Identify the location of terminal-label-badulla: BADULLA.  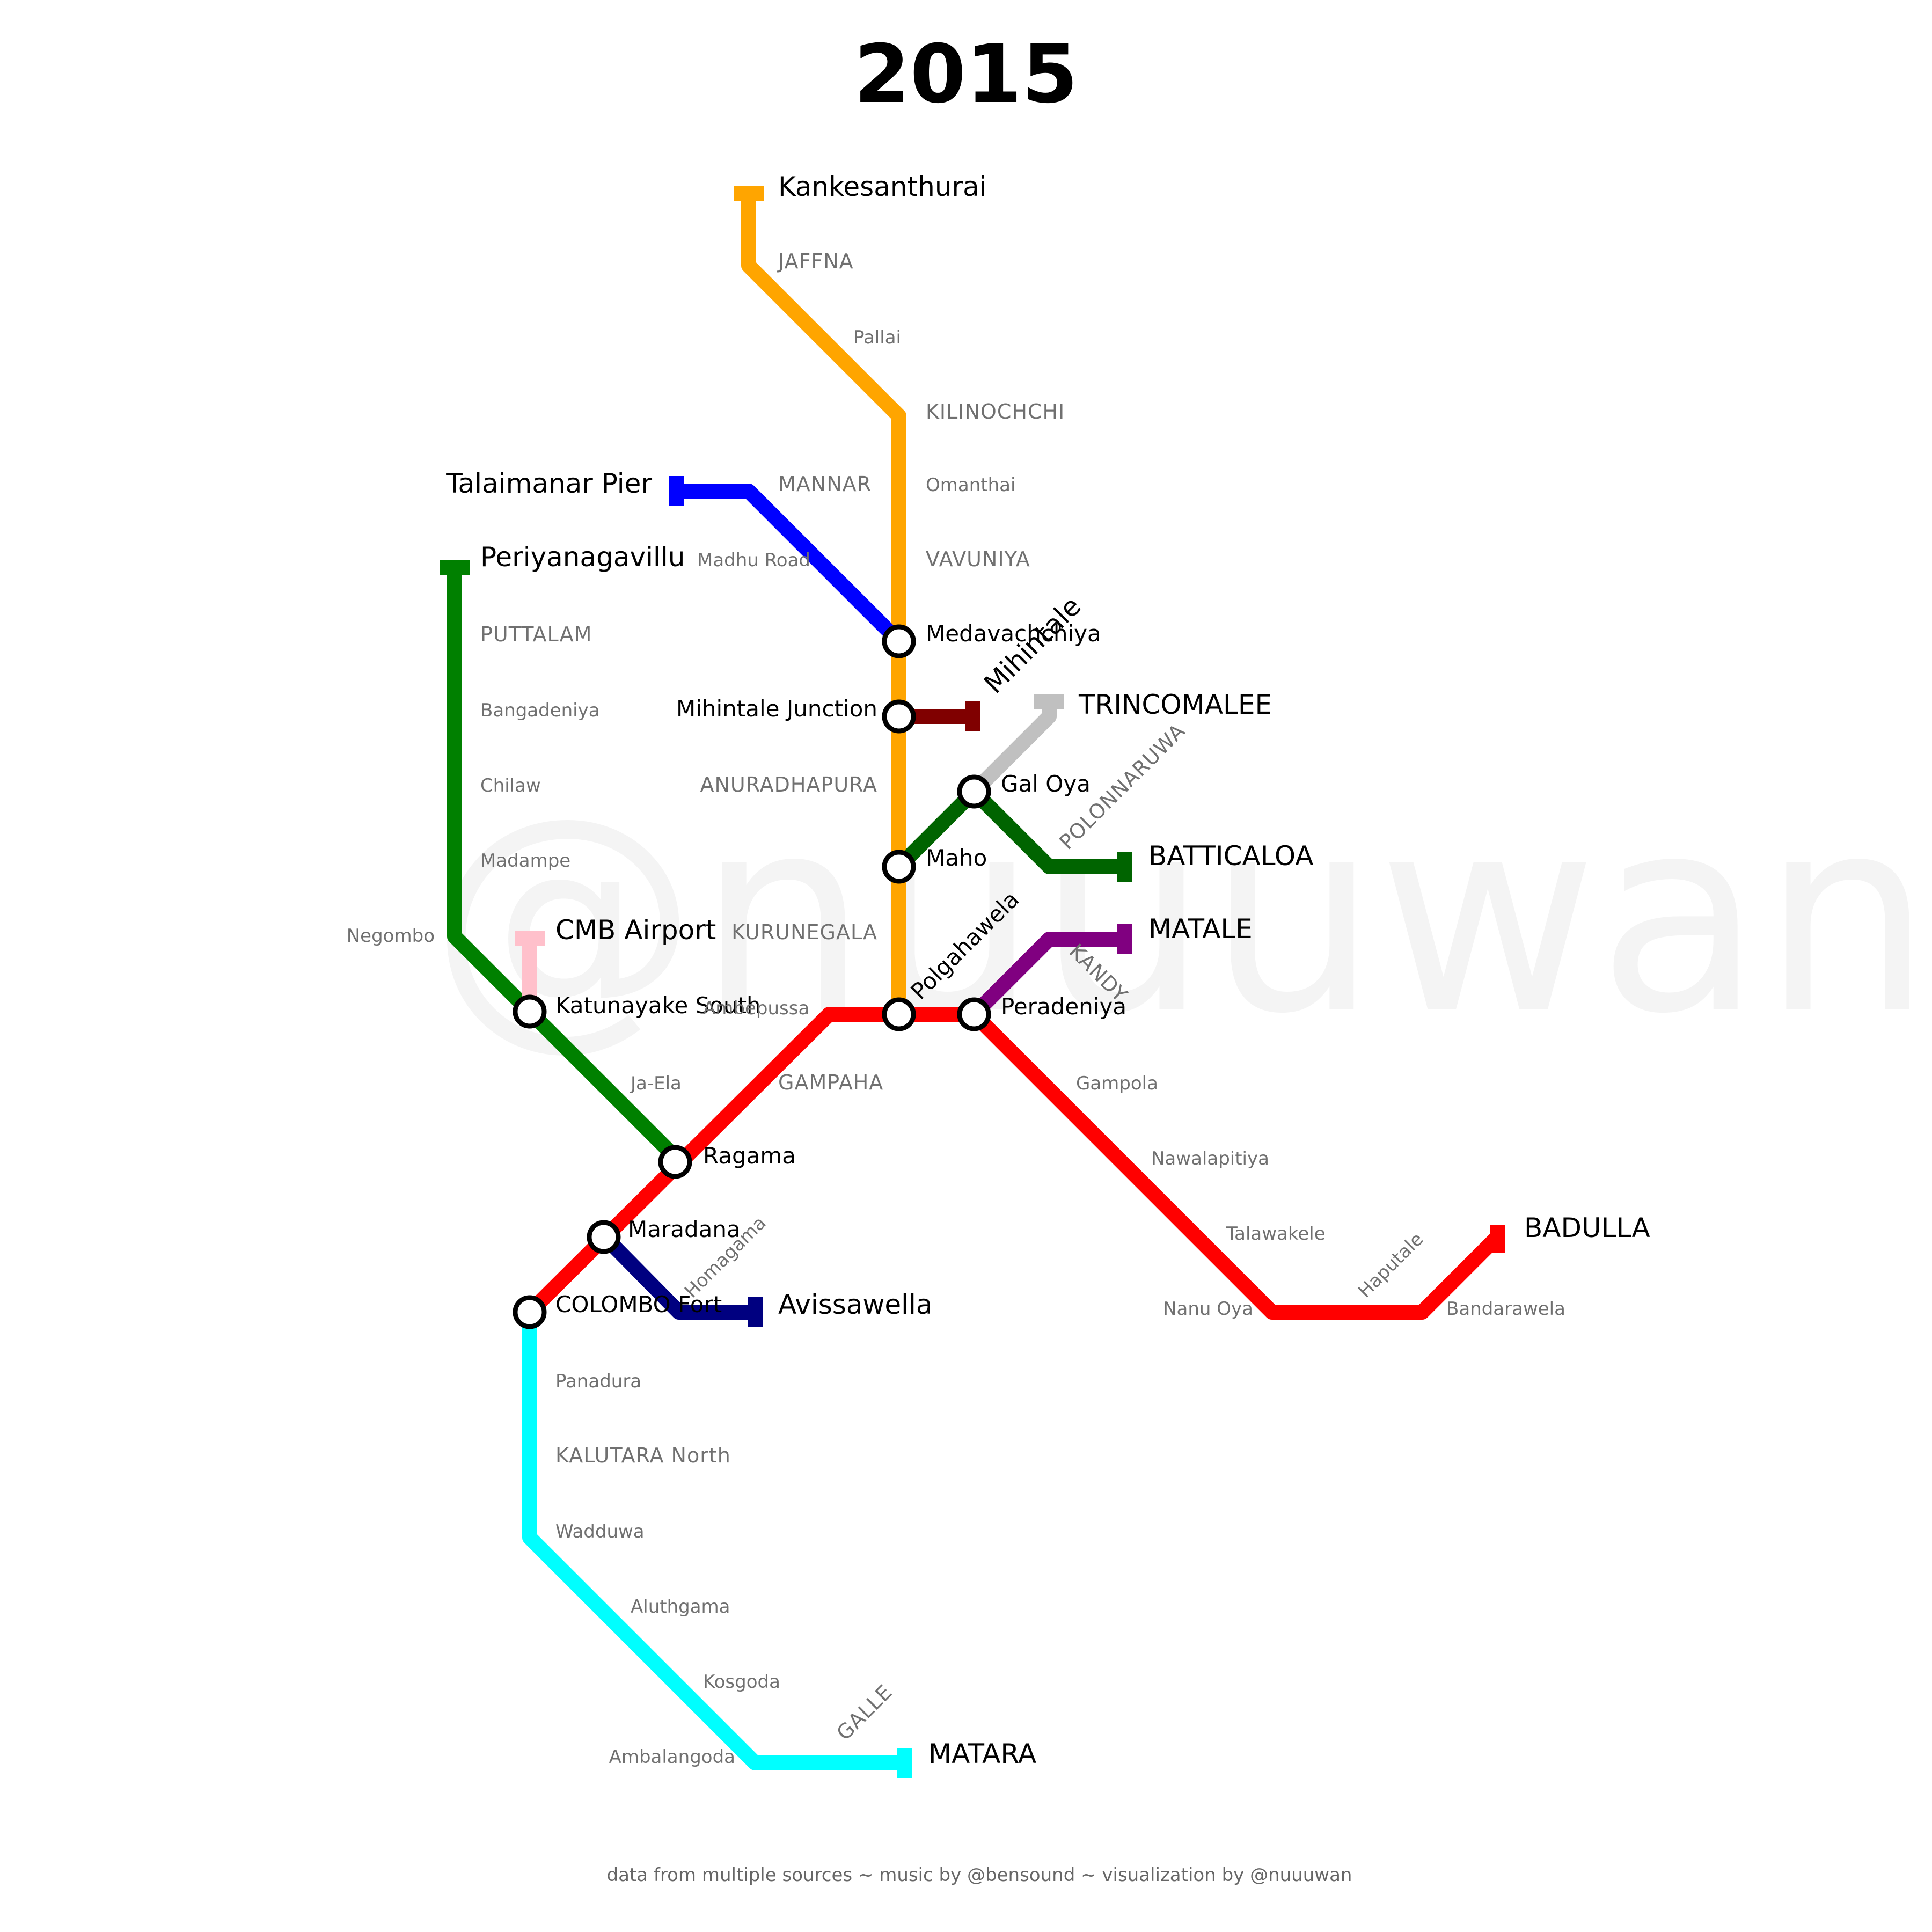
(1587, 1227).